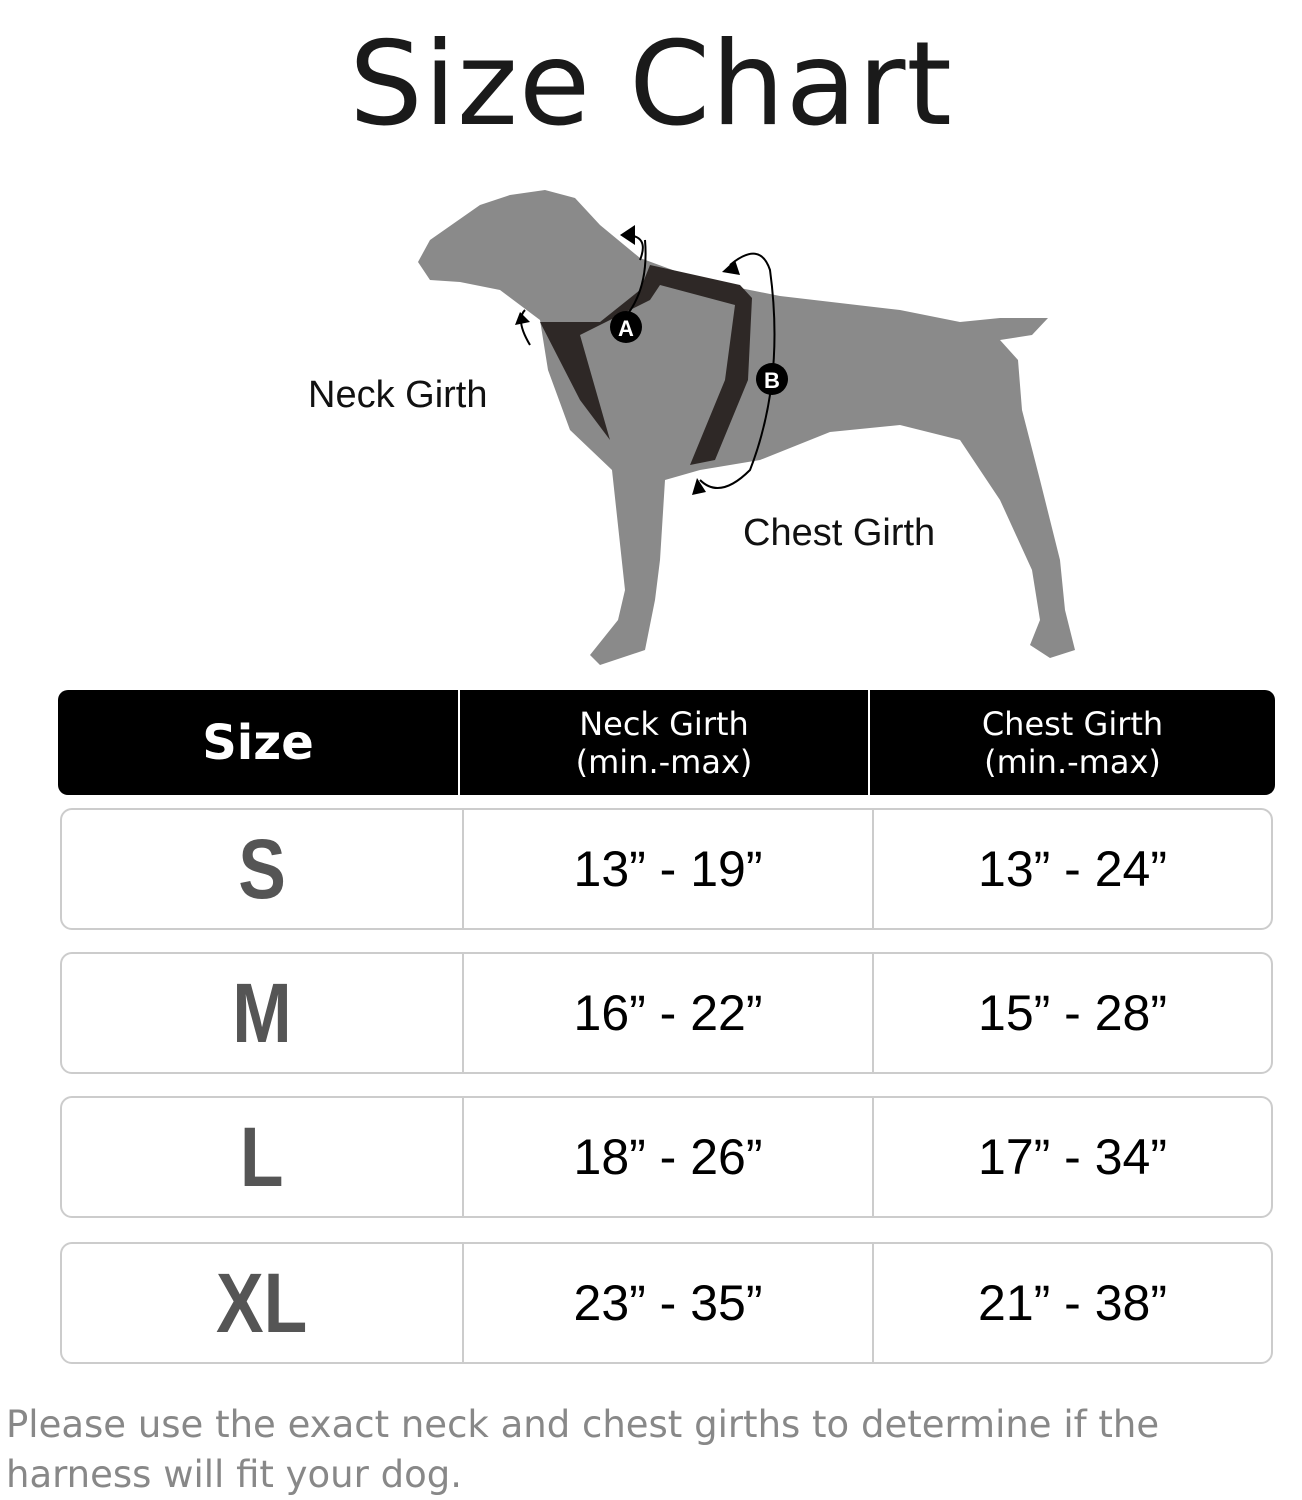 The height and width of the screenshot is (1500, 1302). Describe the element at coordinates (262, 1012) in the screenshot. I see `size-cell: M` at that location.